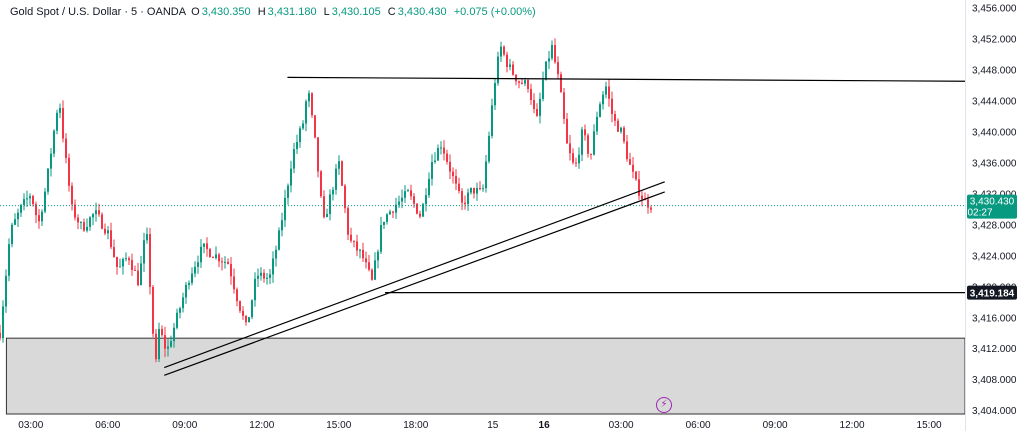  Describe the element at coordinates (195, 12) in the screenshot. I see `open-label: O` at that location.